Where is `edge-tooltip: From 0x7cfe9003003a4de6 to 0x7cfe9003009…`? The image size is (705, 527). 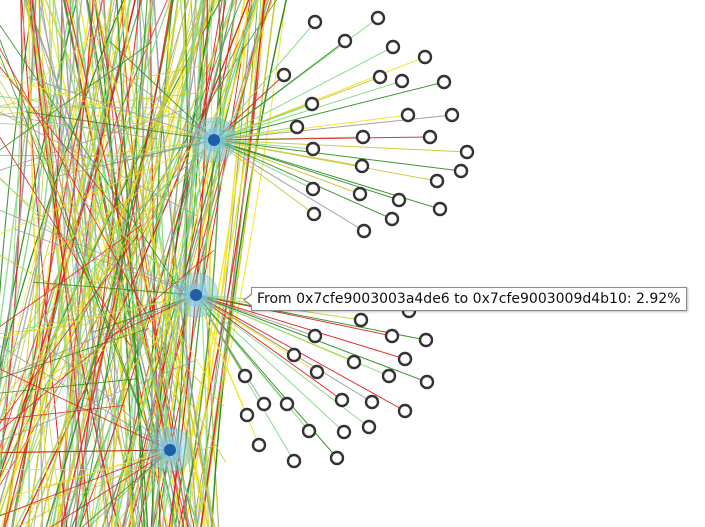 edge-tooltip: From 0x7cfe9003003a4de6 to 0x7cfe9003009… is located at coordinates (469, 299).